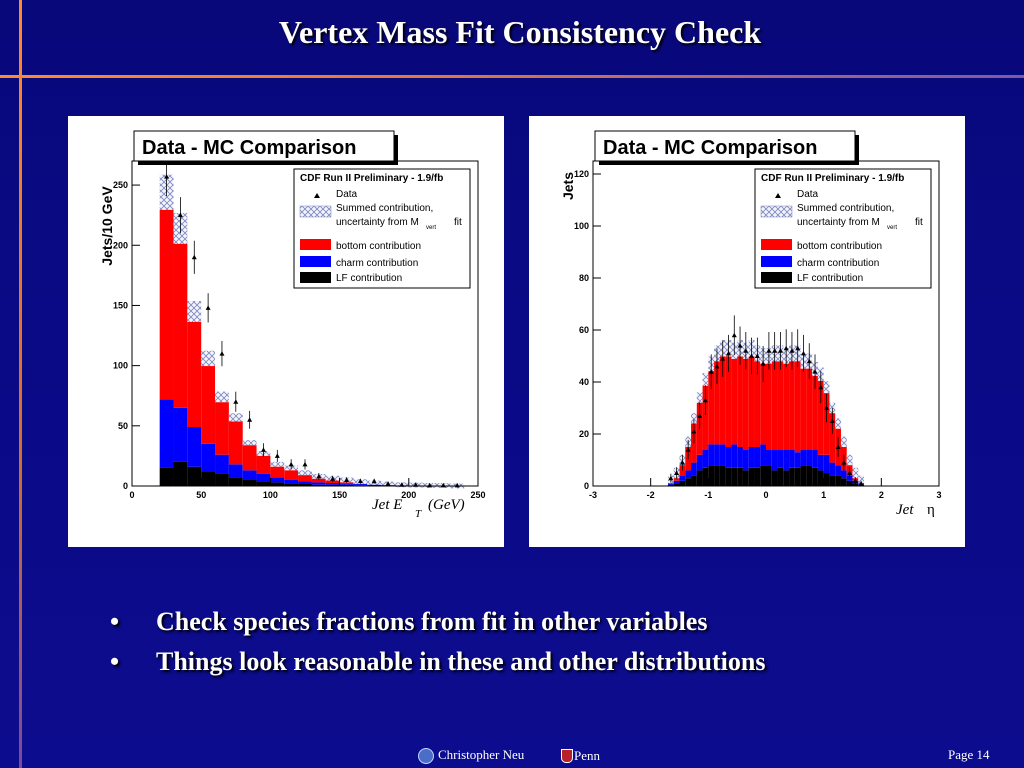 The height and width of the screenshot is (768, 1024). Describe the element at coordinates (120, 366) in the screenshot. I see `y-tick-label: 100` at that location.